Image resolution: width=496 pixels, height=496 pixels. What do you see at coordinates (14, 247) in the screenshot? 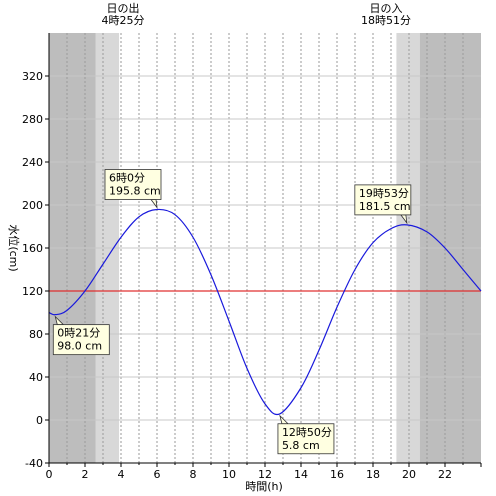
I see `y-axis-label: 水位(cm)` at bounding box center [14, 247].